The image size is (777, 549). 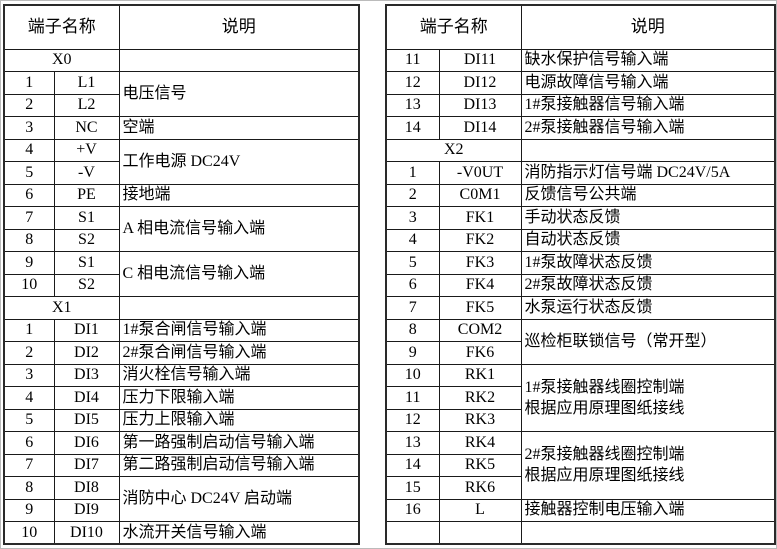 I want to click on terminal-name-cell: FK1, so click(x=480, y=218).